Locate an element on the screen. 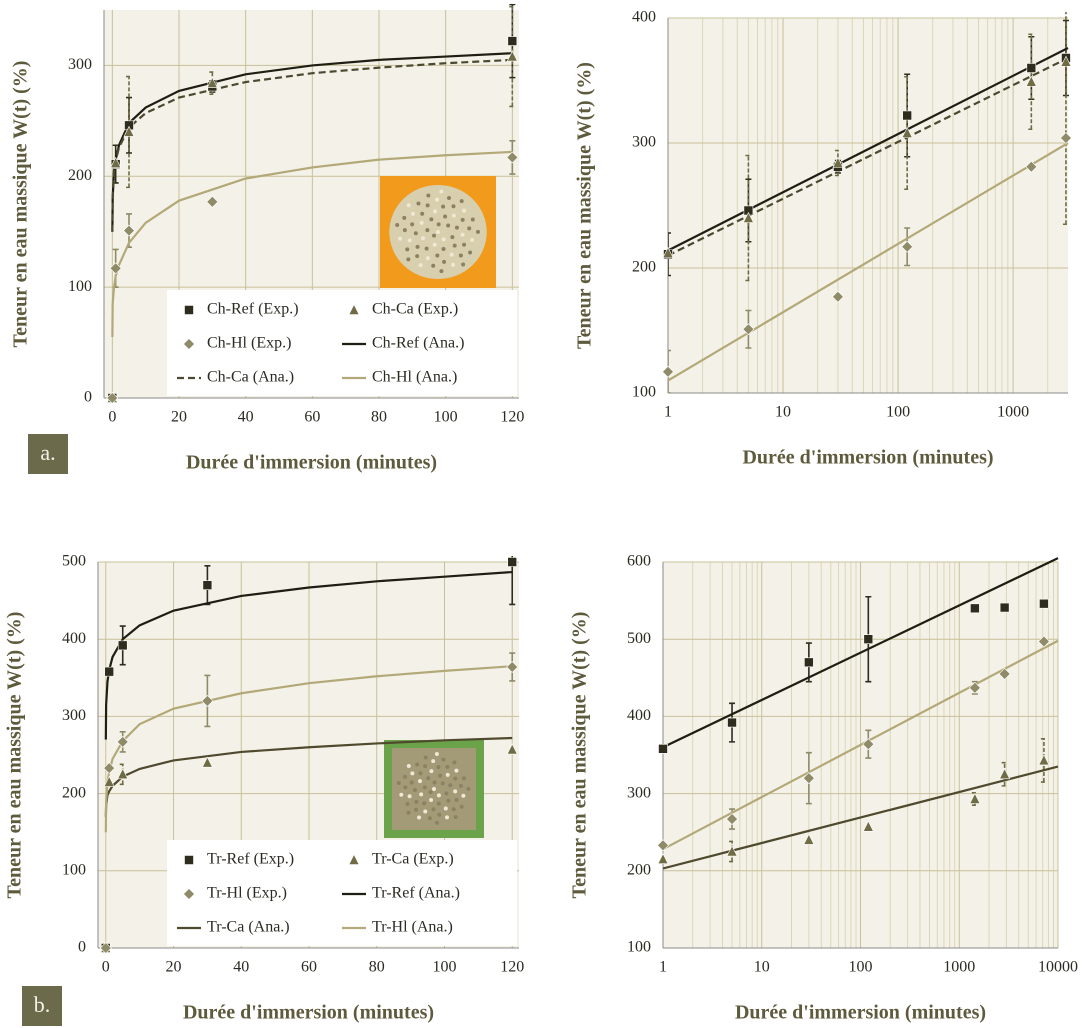 This screenshot has height=1028, width=1083. x-tick-label: 0 is located at coordinates (106, 967).